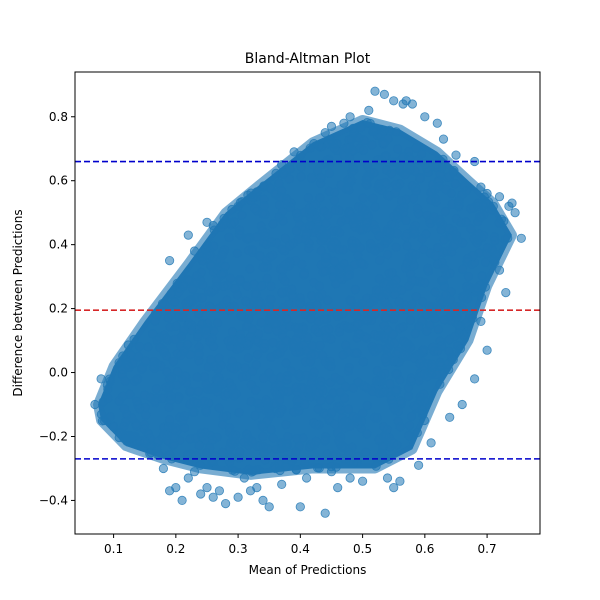 This screenshot has width=600, height=600. What do you see at coordinates (424, 549) in the screenshot?
I see `x-tick-label: 0.6` at bounding box center [424, 549].